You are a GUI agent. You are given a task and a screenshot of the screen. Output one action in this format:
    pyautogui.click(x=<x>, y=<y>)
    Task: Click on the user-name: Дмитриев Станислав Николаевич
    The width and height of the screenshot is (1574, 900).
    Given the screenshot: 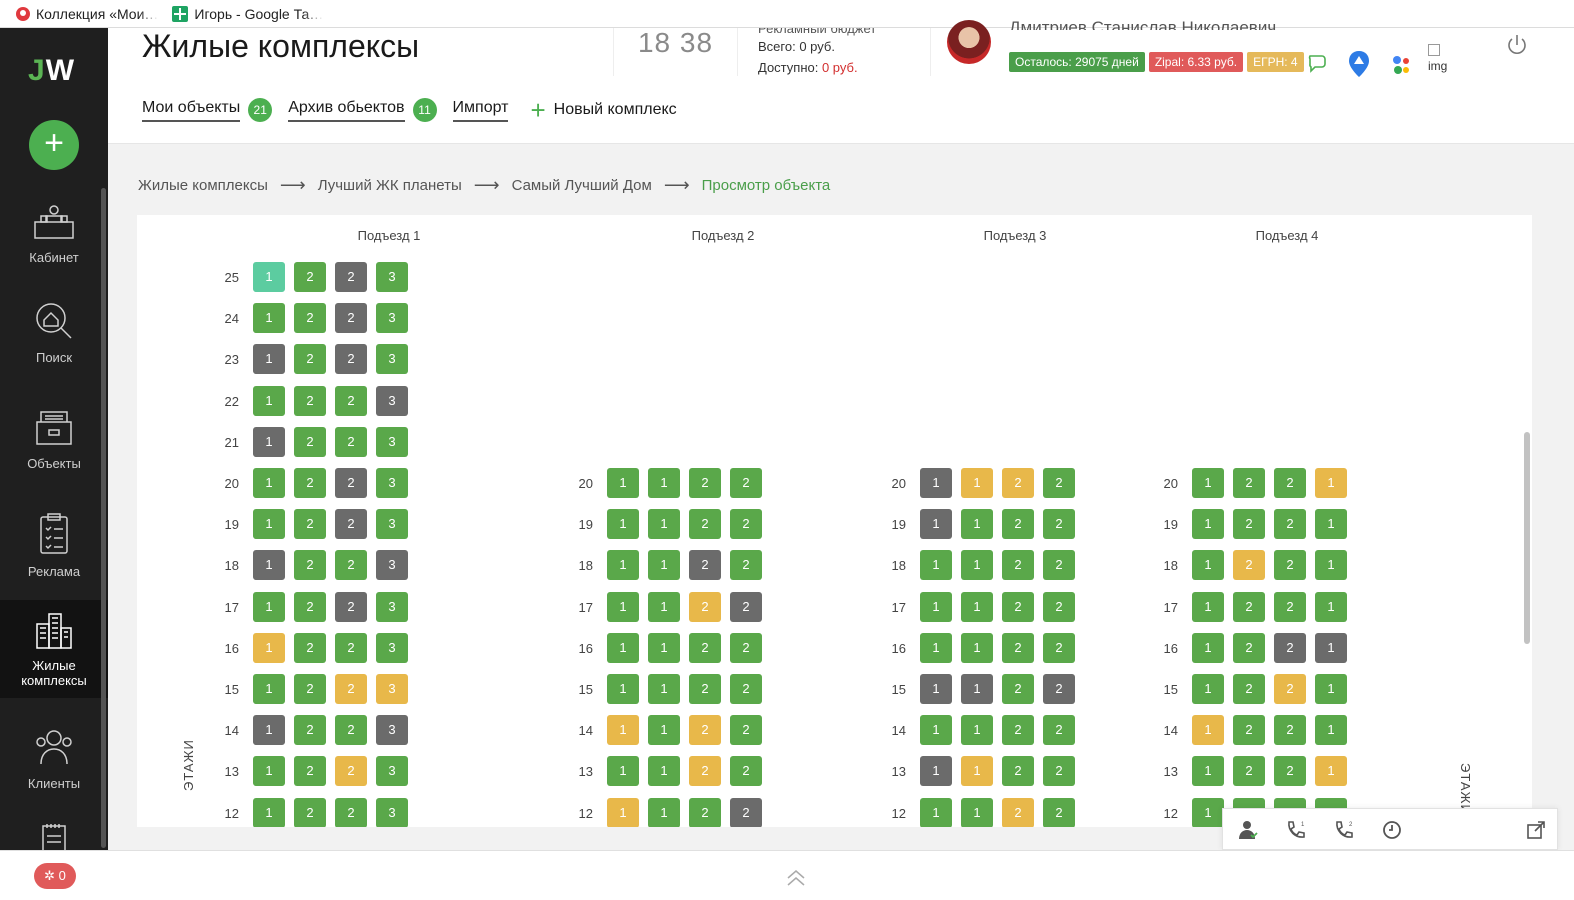 What is the action you would take?
    pyautogui.click(x=1143, y=24)
    